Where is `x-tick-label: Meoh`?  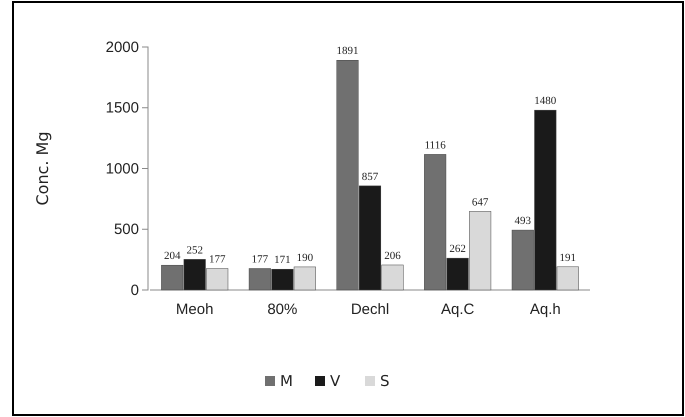 x-tick-label: Meoh is located at coordinates (195, 309).